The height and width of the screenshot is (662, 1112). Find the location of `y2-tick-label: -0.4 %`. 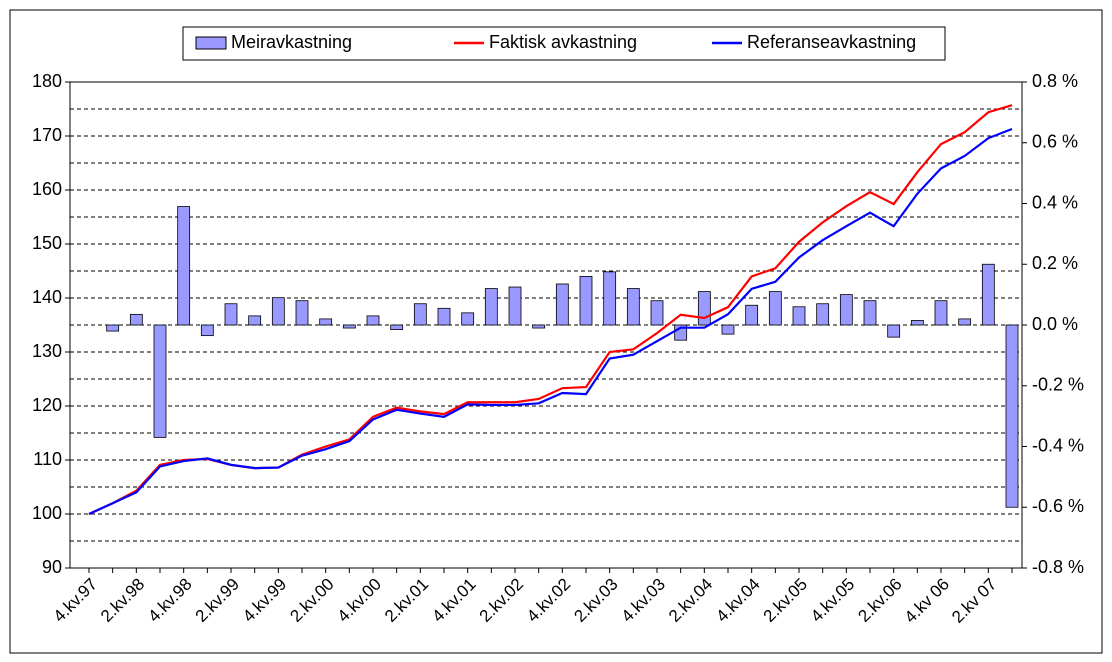

y2-tick-label: -0.4 % is located at coordinates (1058, 445).